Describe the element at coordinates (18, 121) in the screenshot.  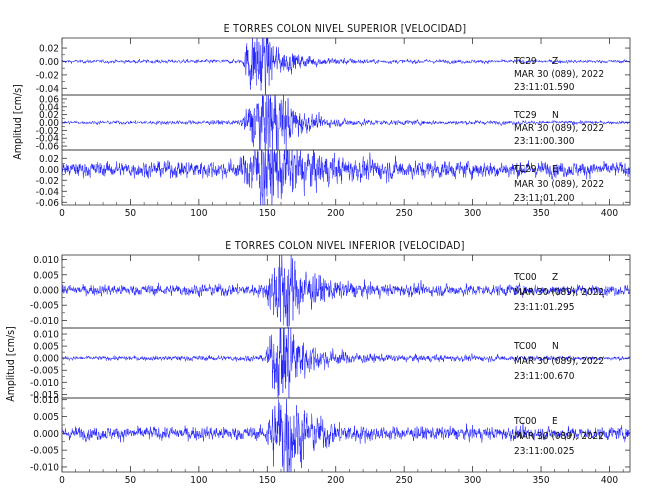
I see `y-axis-label-superior: Amplitud [cm/s]` at that location.